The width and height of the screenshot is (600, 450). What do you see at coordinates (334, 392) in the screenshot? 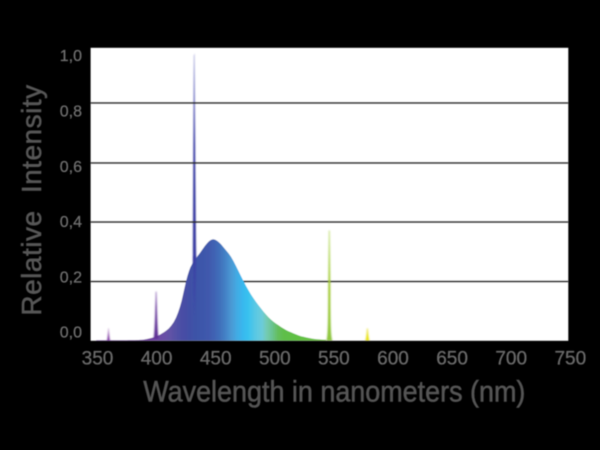
I see `svg-text: Wavelength in nanometers (nm)` at bounding box center [334, 392].